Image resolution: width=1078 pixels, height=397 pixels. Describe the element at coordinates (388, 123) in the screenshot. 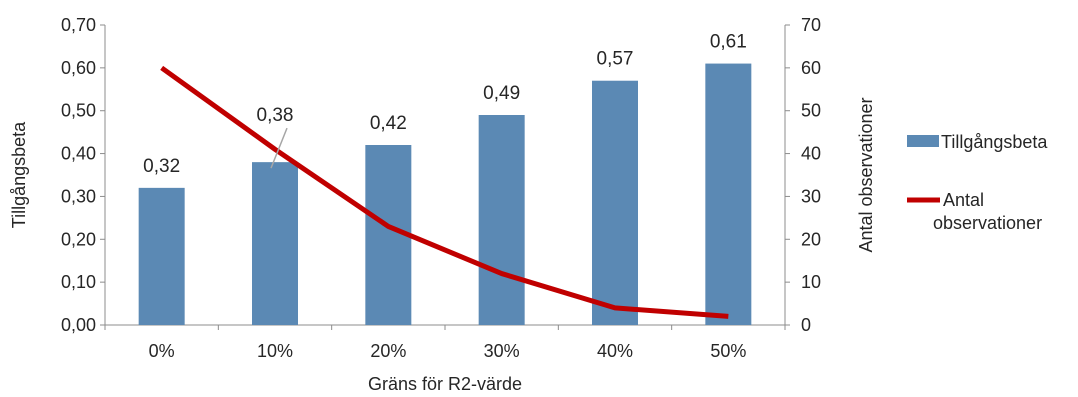

I see `bar-data-label: 0,42` at that location.